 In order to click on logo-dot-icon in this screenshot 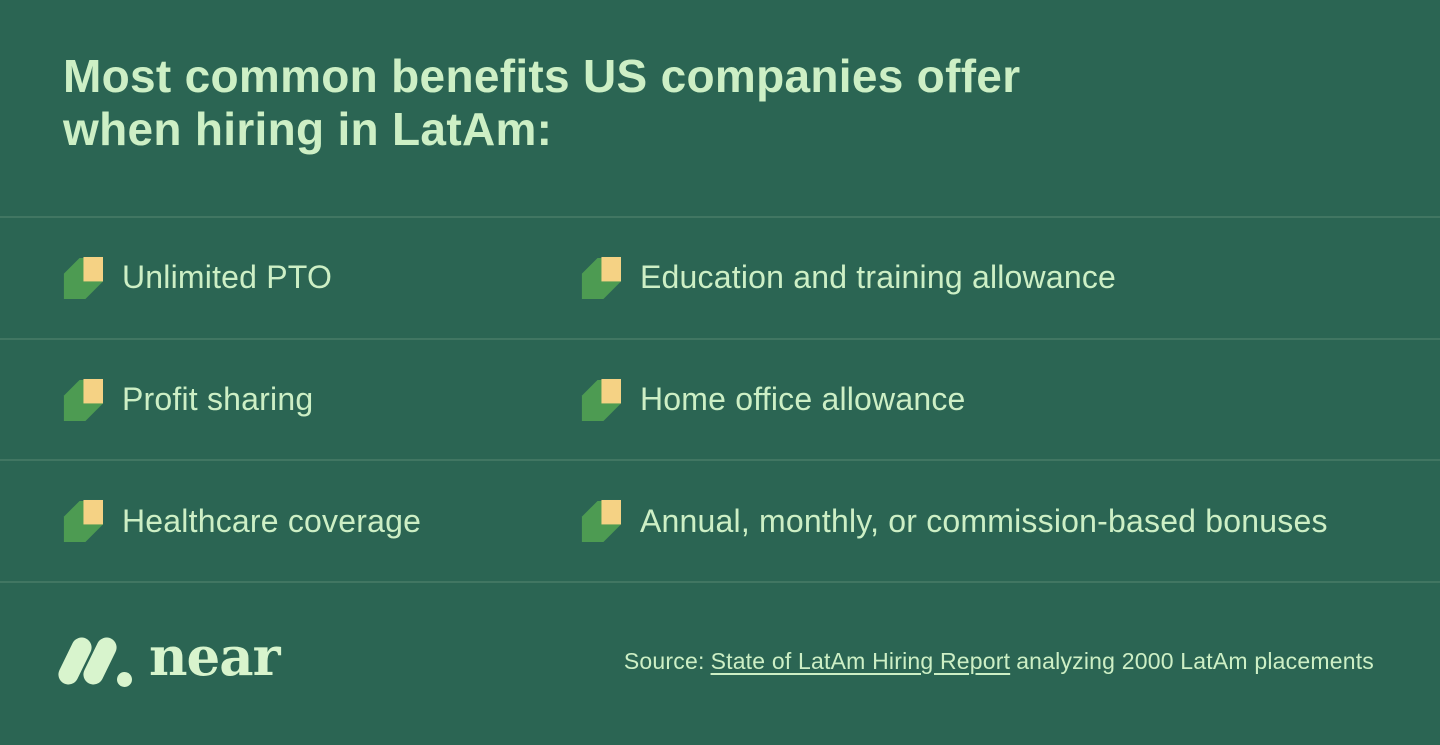, I will do `click(124, 679)`.